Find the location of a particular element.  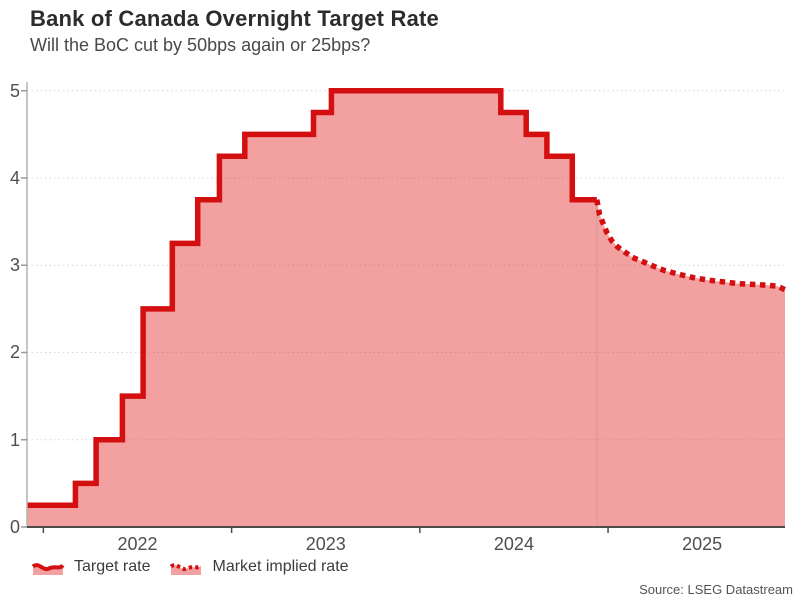

legend-item-target-rate: Target rate is located at coordinates (90, 567).